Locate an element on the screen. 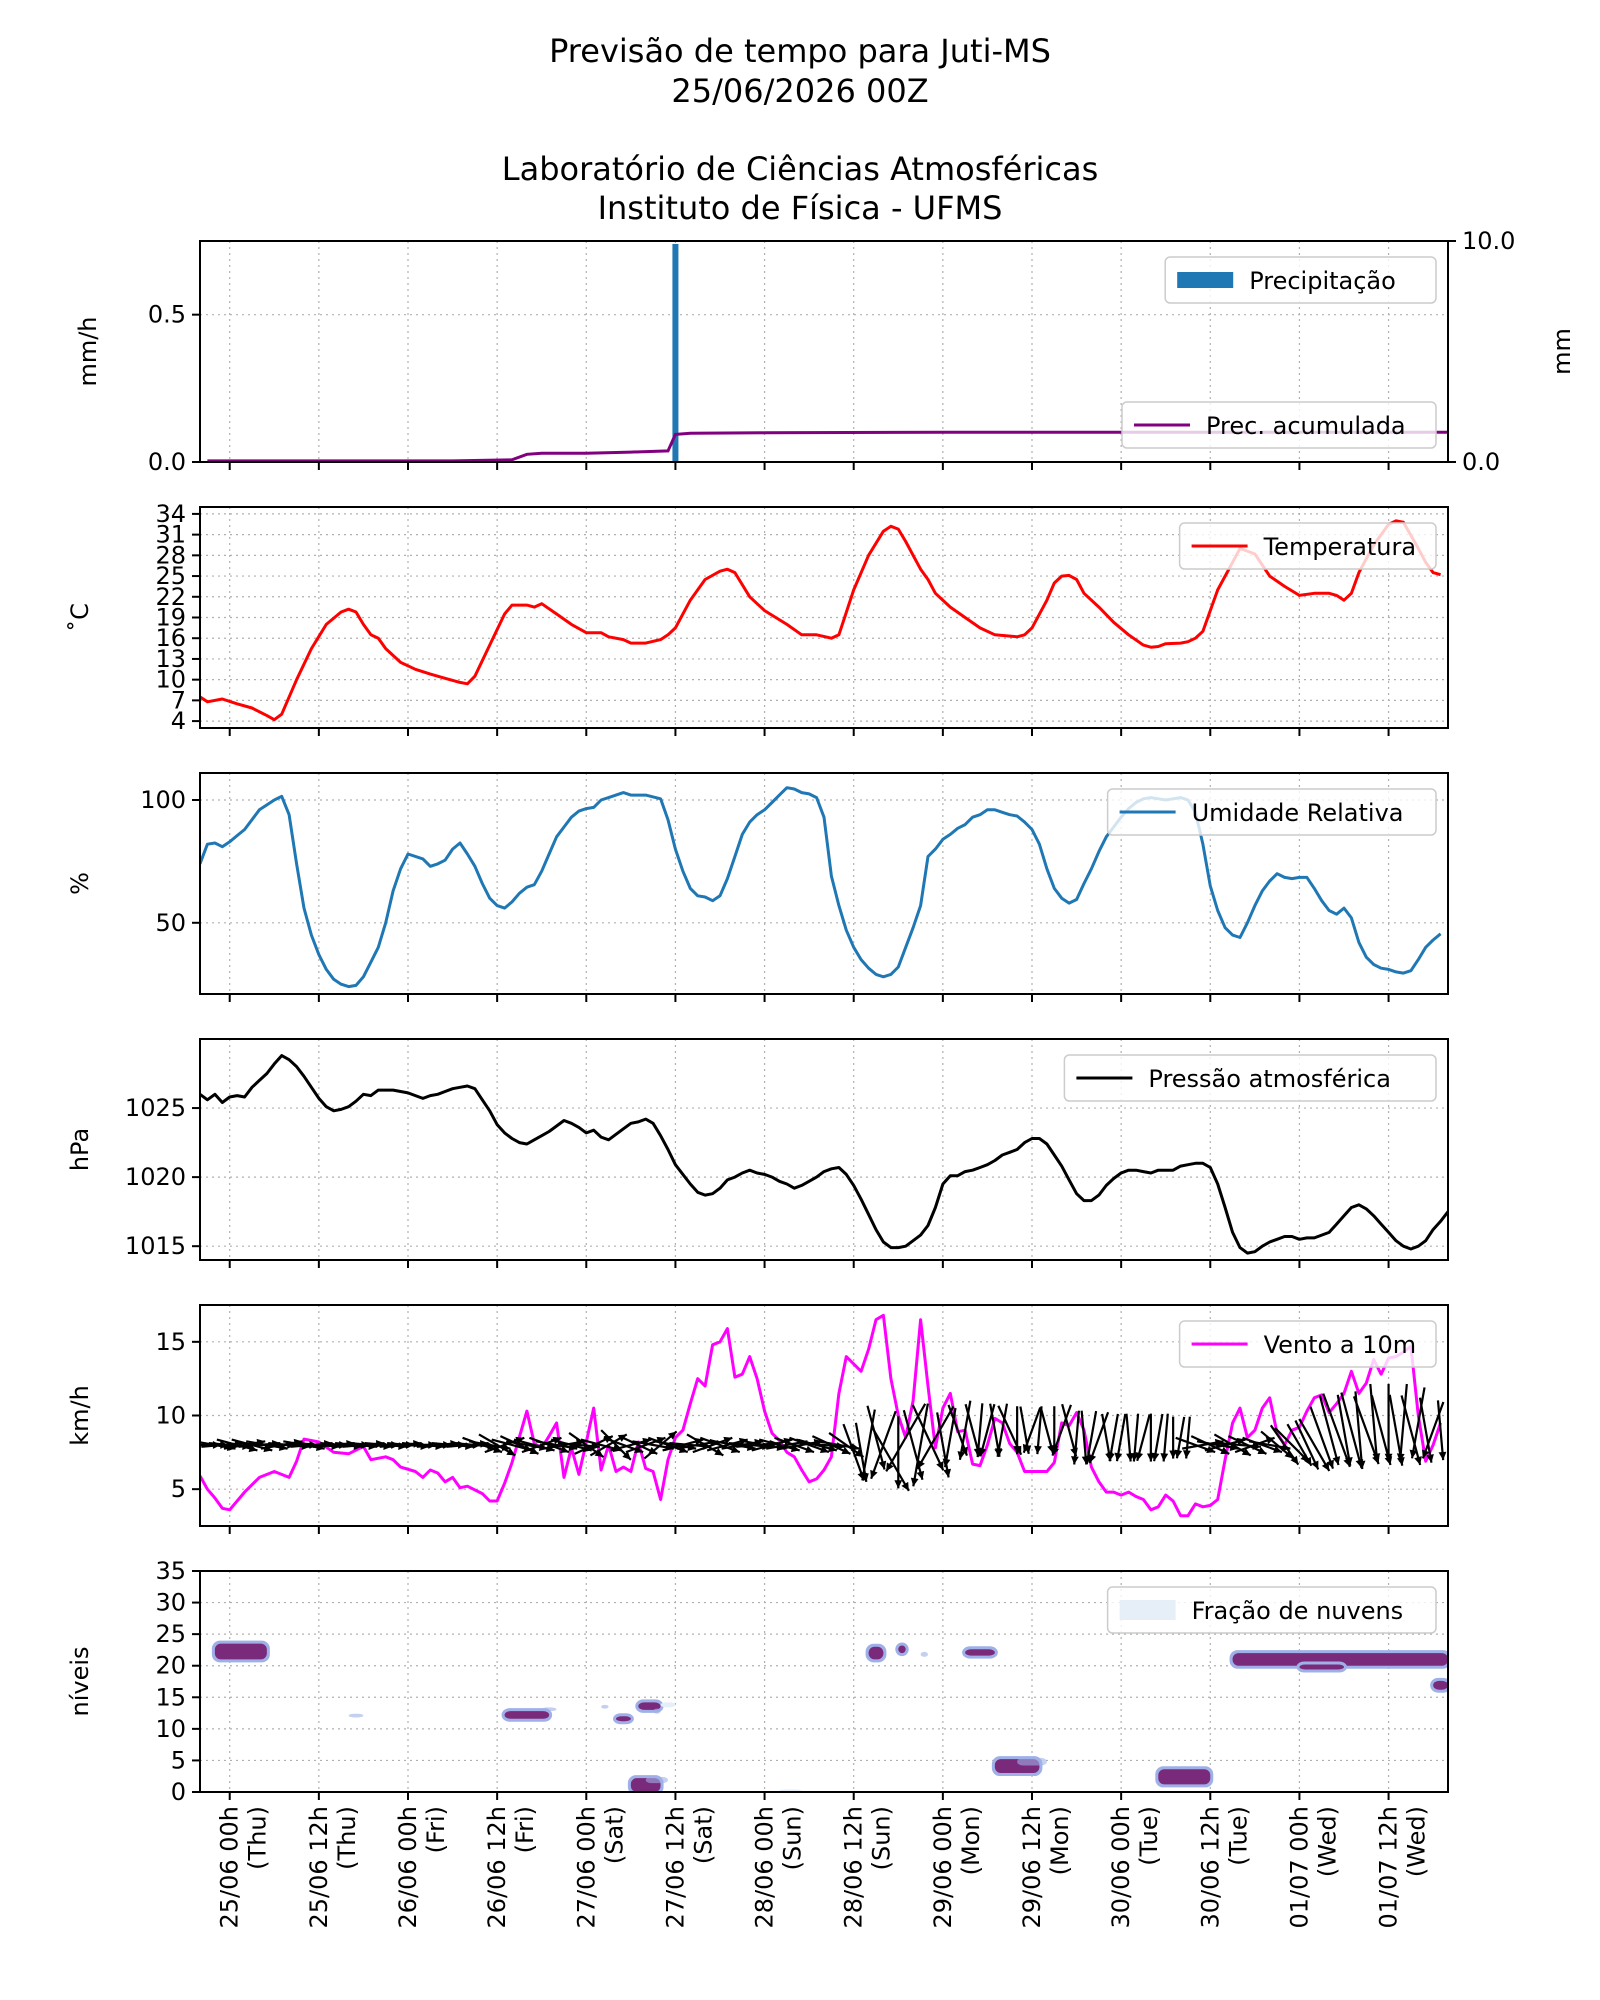  humidity-line is located at coordinates (821, 887).